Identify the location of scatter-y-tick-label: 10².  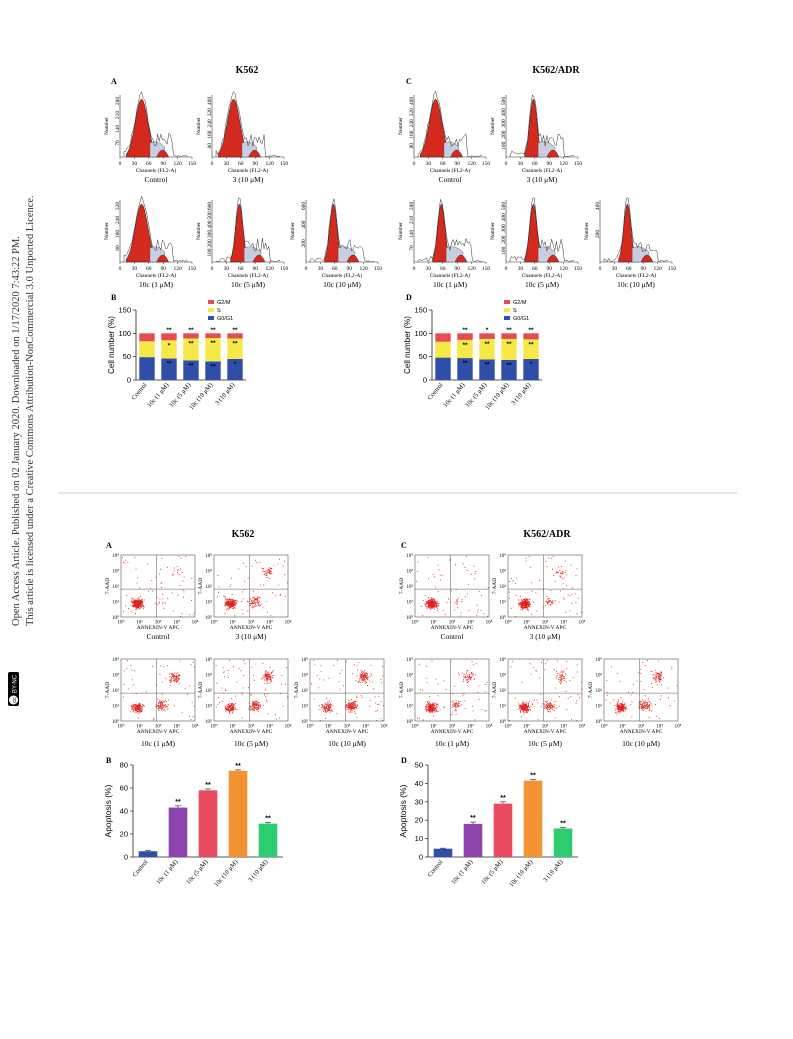
(410, 587).